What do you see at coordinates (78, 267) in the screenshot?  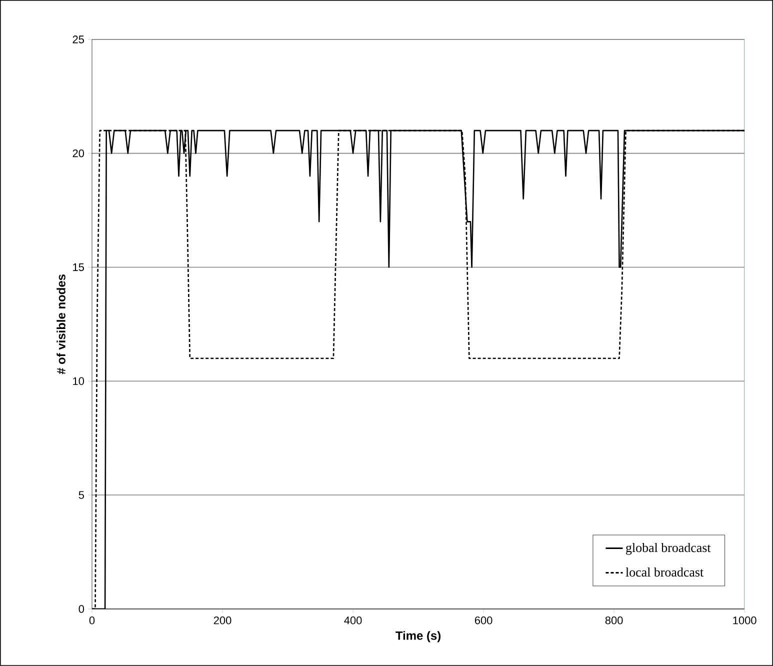 I see `y-tick-label: 15` at bounding box center [78, 267].